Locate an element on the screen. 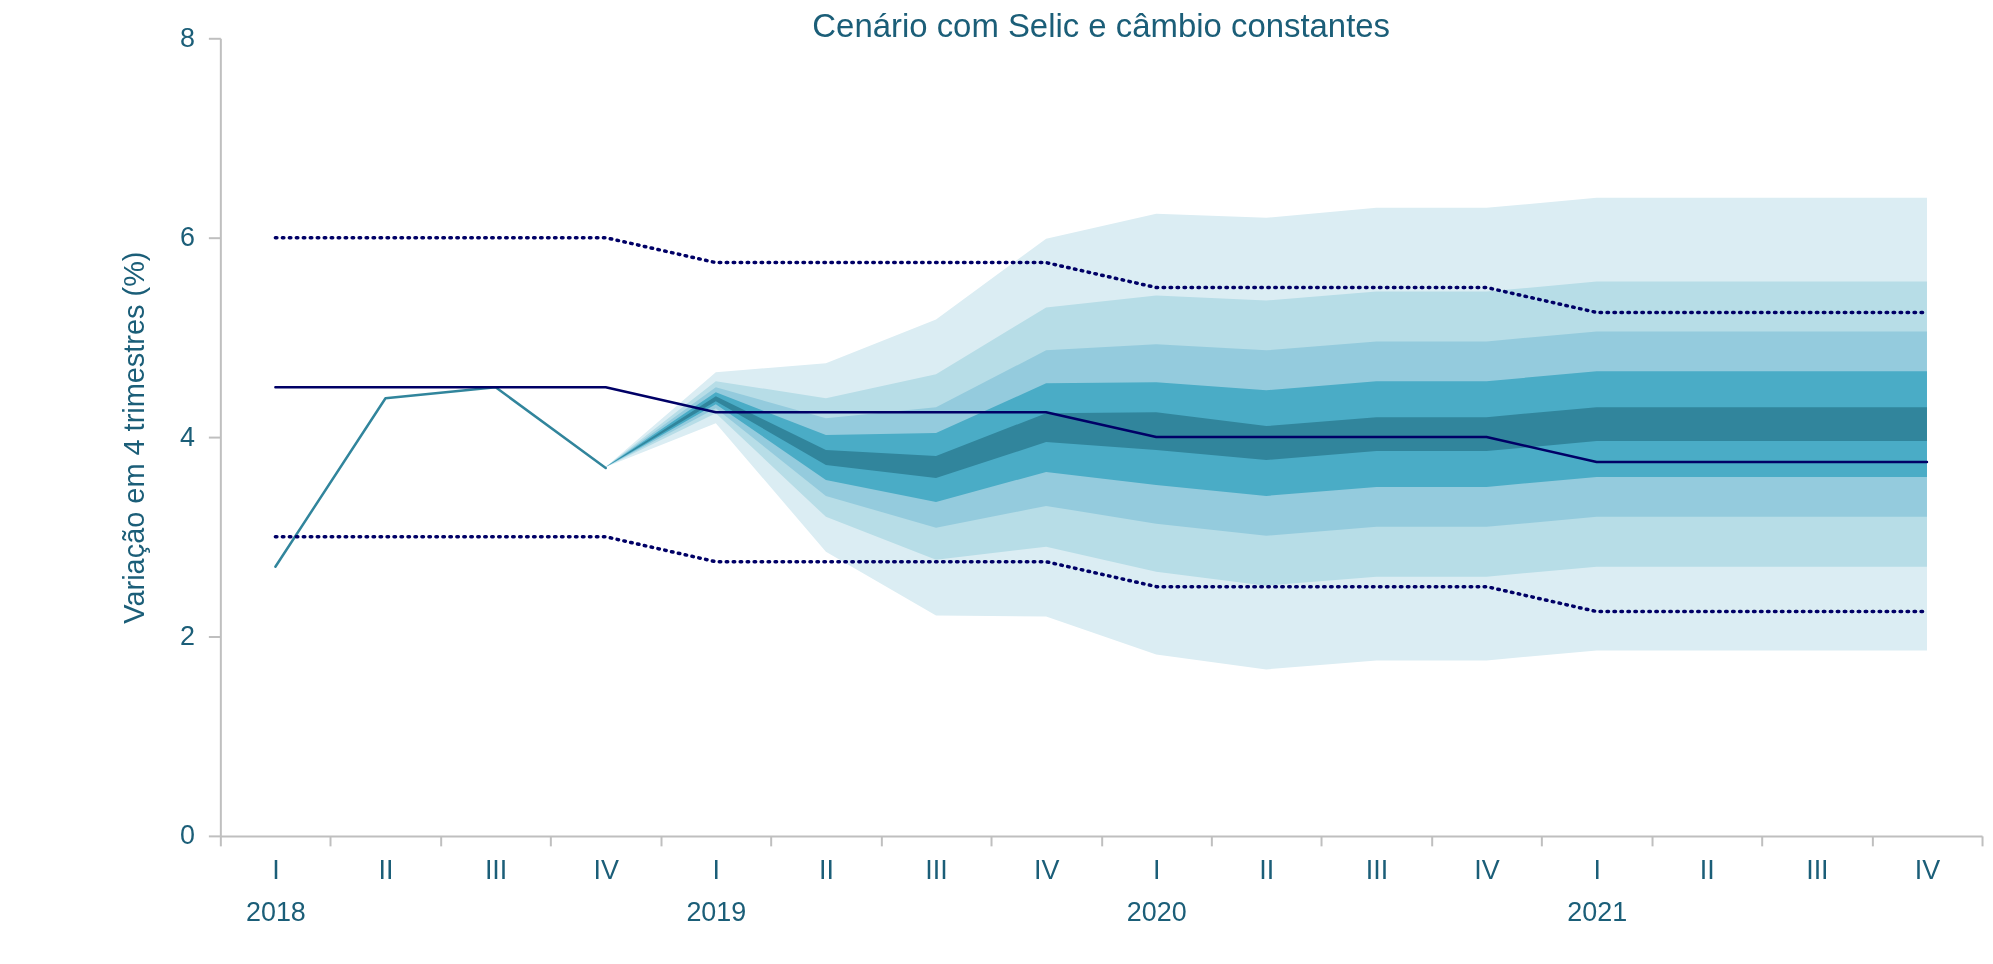  y-tick-label: 8 is located at coordinates (187, 37).